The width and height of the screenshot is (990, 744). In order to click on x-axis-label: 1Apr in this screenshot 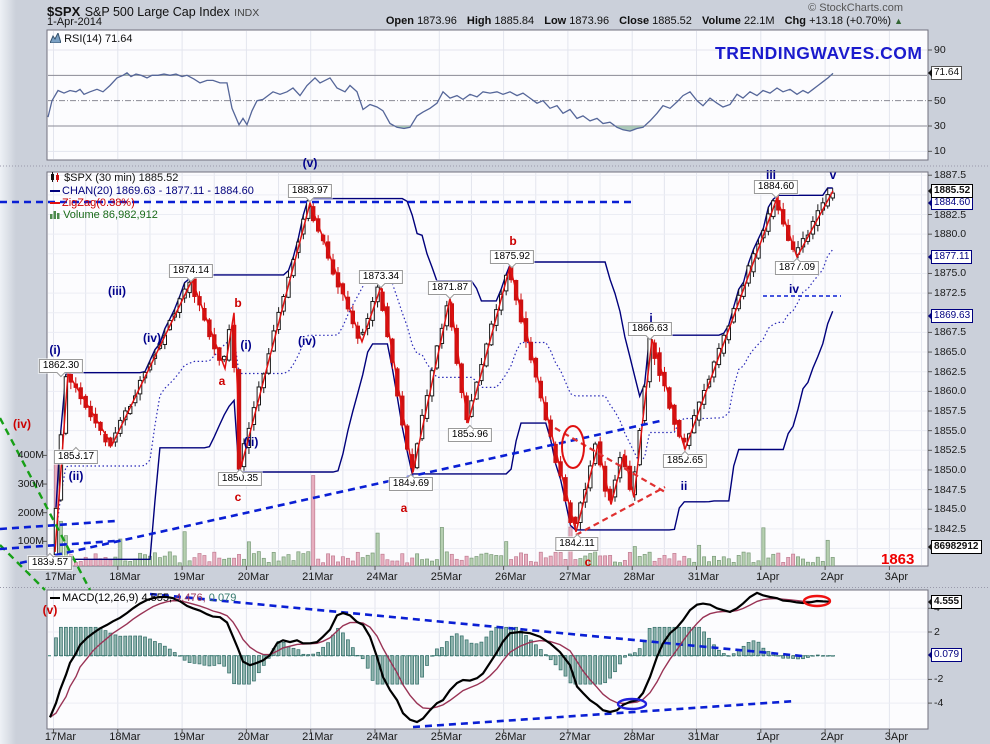, I will do `click(768, 737)`.